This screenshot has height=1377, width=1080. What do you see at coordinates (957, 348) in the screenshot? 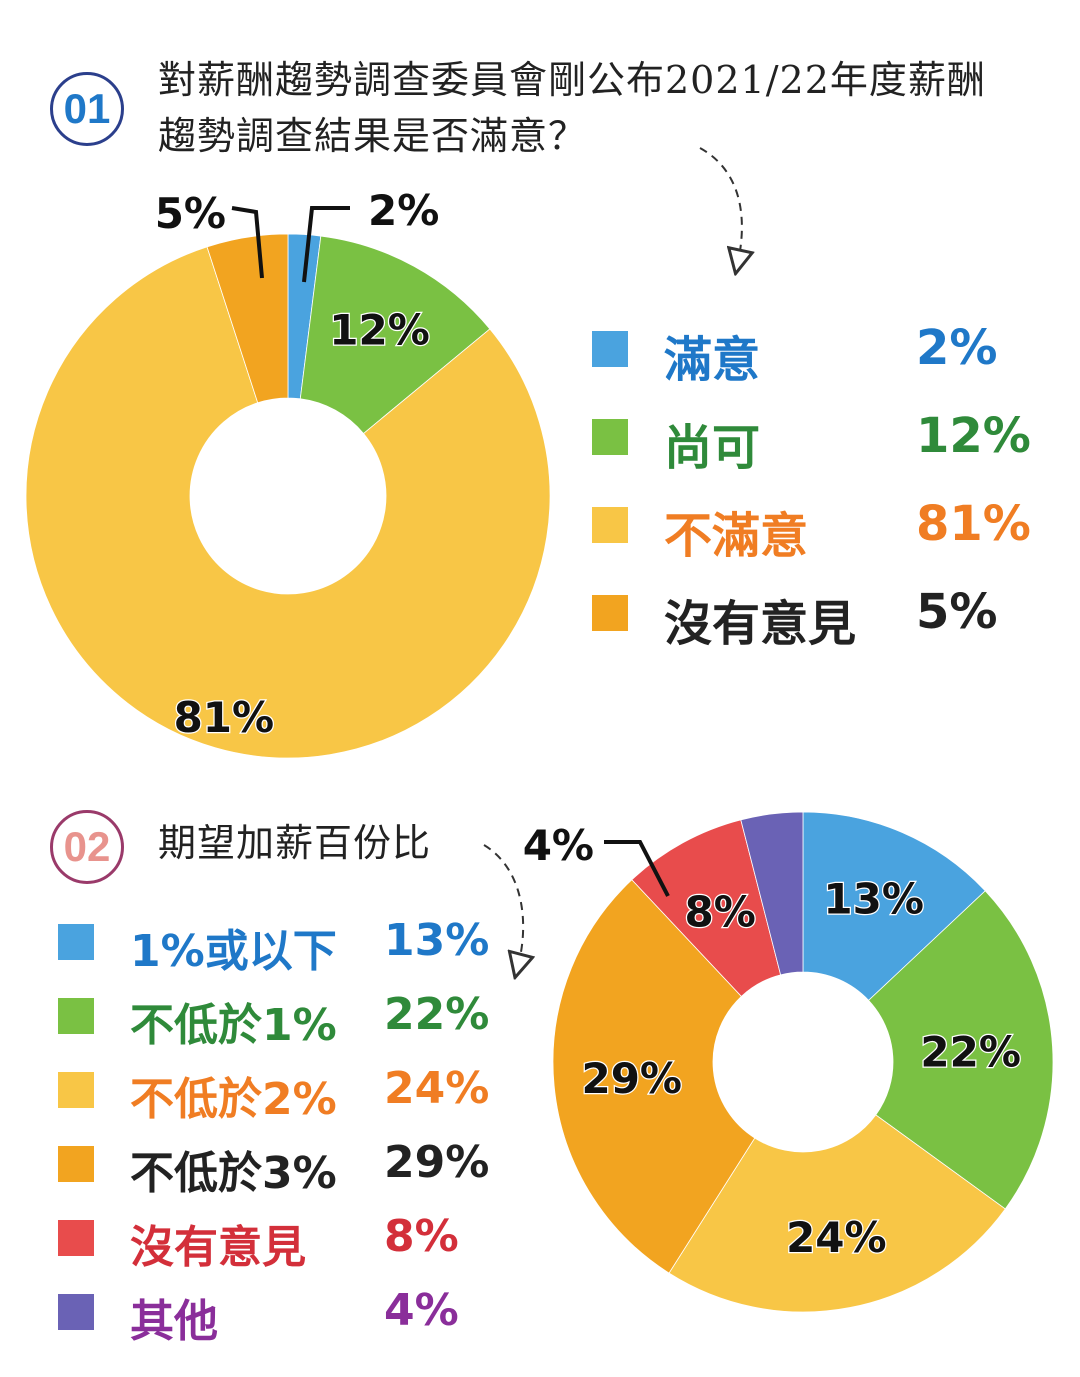
I see `legend-value: 2%` at bounding box center [957, 348].